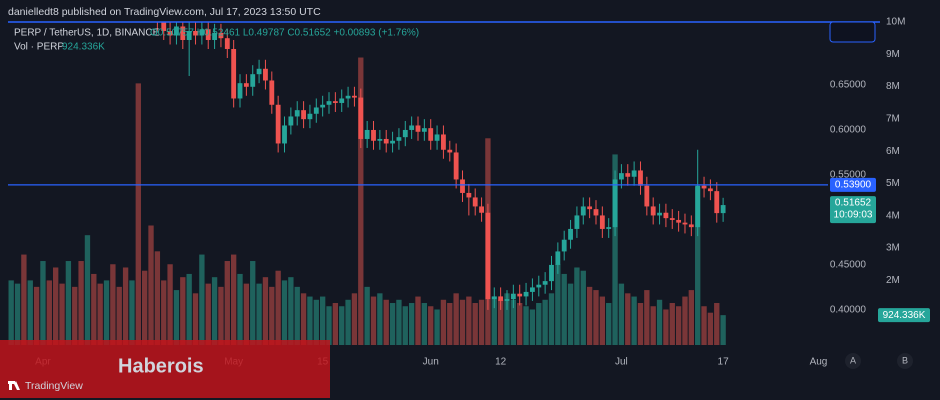 The width and height of the screenshot is (940, 400). I want to click on price-line-label: 0.53900, so click(853, 184).